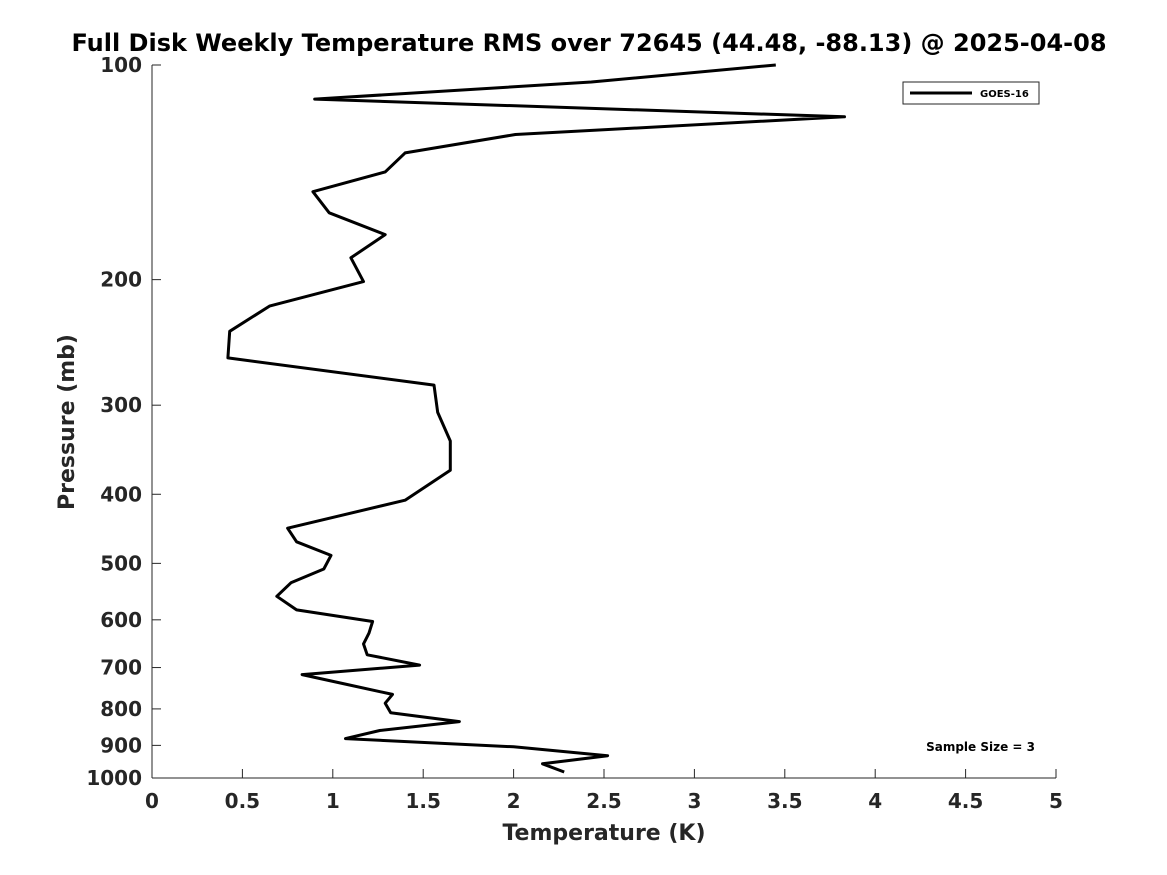 The height and width of the screenshot is (875, 1167). Describe the element at coordinates (980, 747) in the screenshot. I see `sample-size-annotation: Sample Size = 3` at that location.